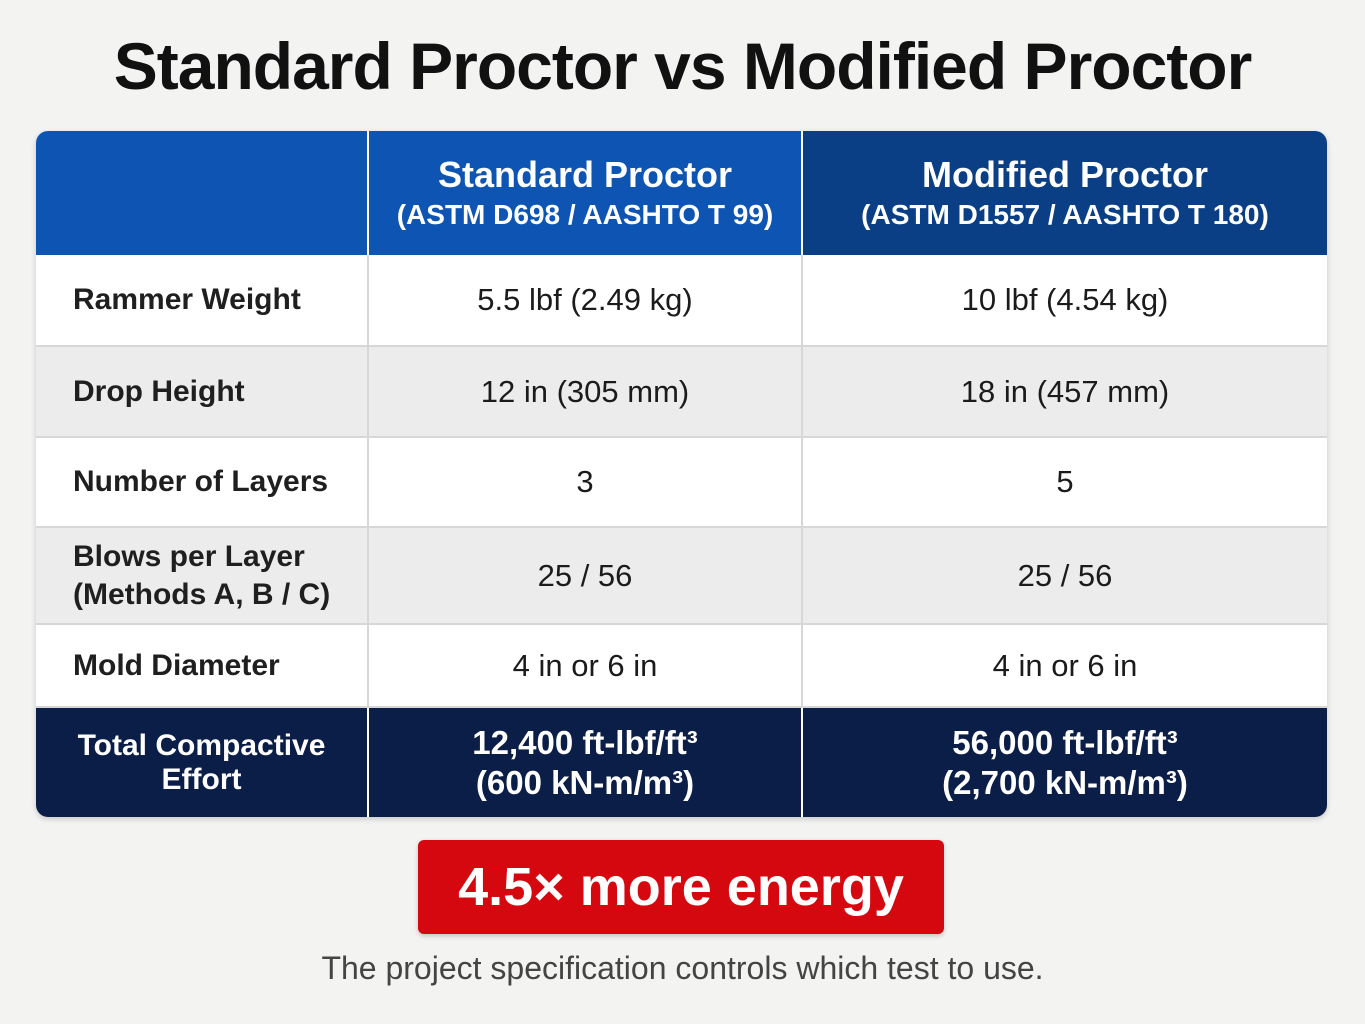  Describe the element at coordinates (585, 482) in the screenshot. I see `standard-value: 3` at that location.